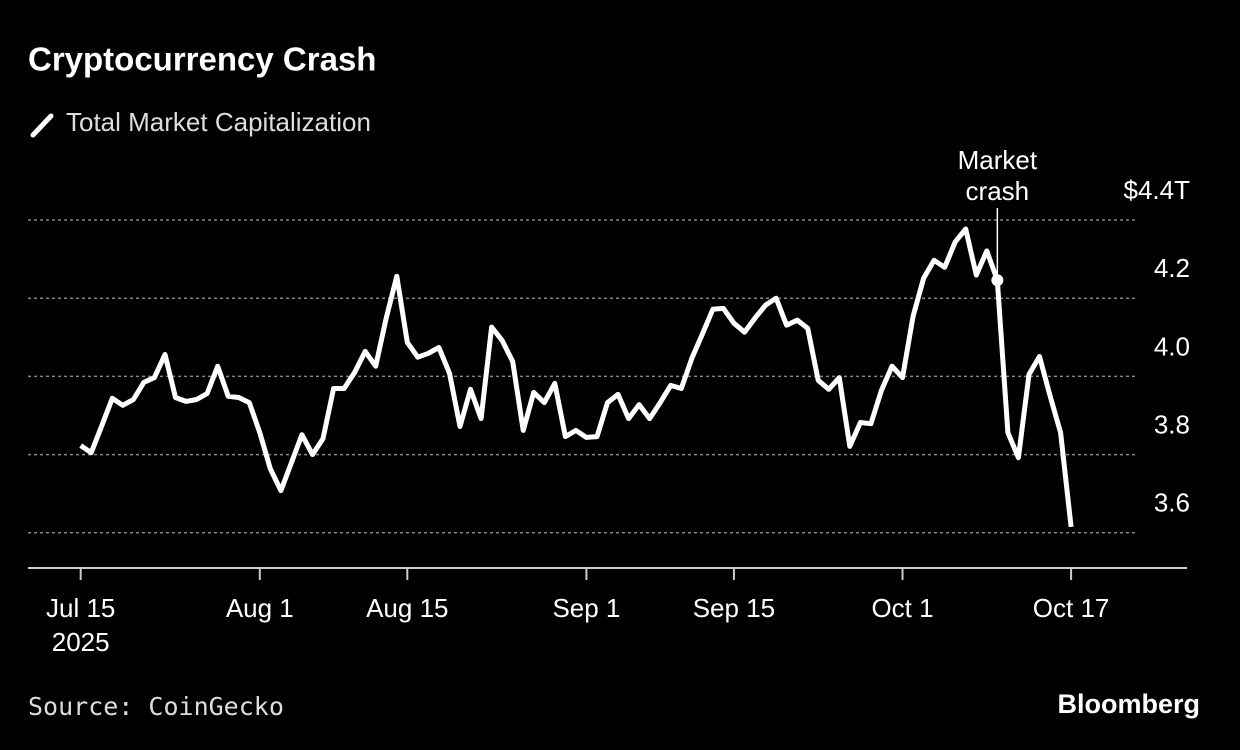 The image size is (1240, 750). What do you see at coordinates (902, 608) in the screenshot?
I see `x-tick-label: Oct 1` at bounding box center [902, 608].